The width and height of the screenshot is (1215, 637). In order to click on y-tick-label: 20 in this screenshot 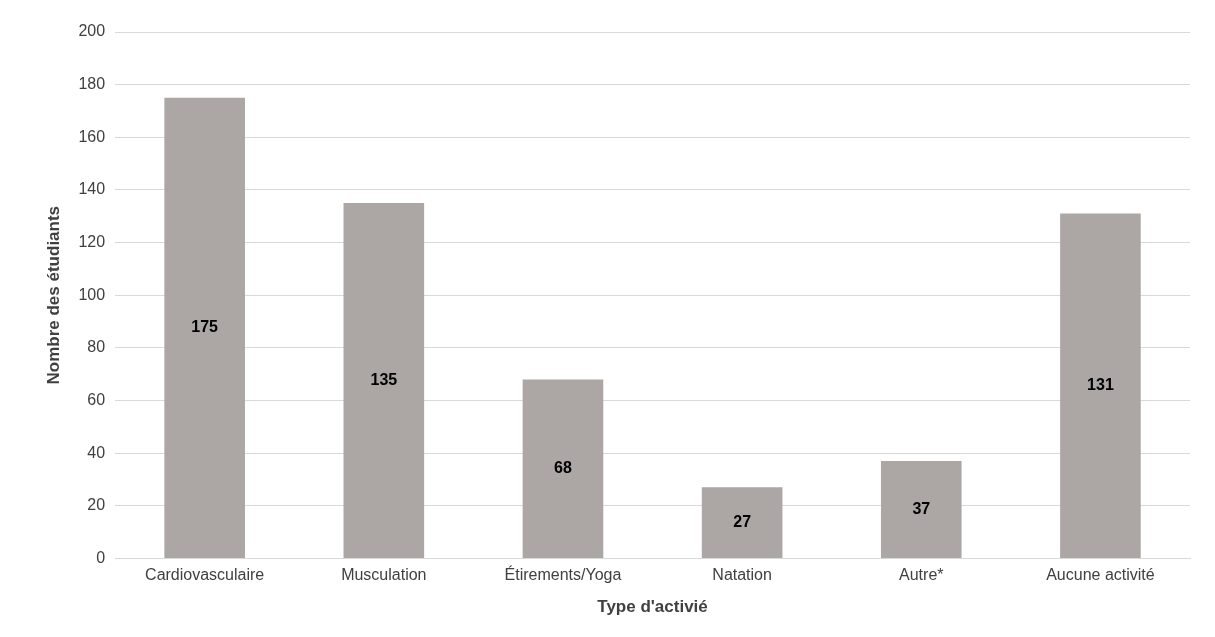, I will do `click(96, 505)`.